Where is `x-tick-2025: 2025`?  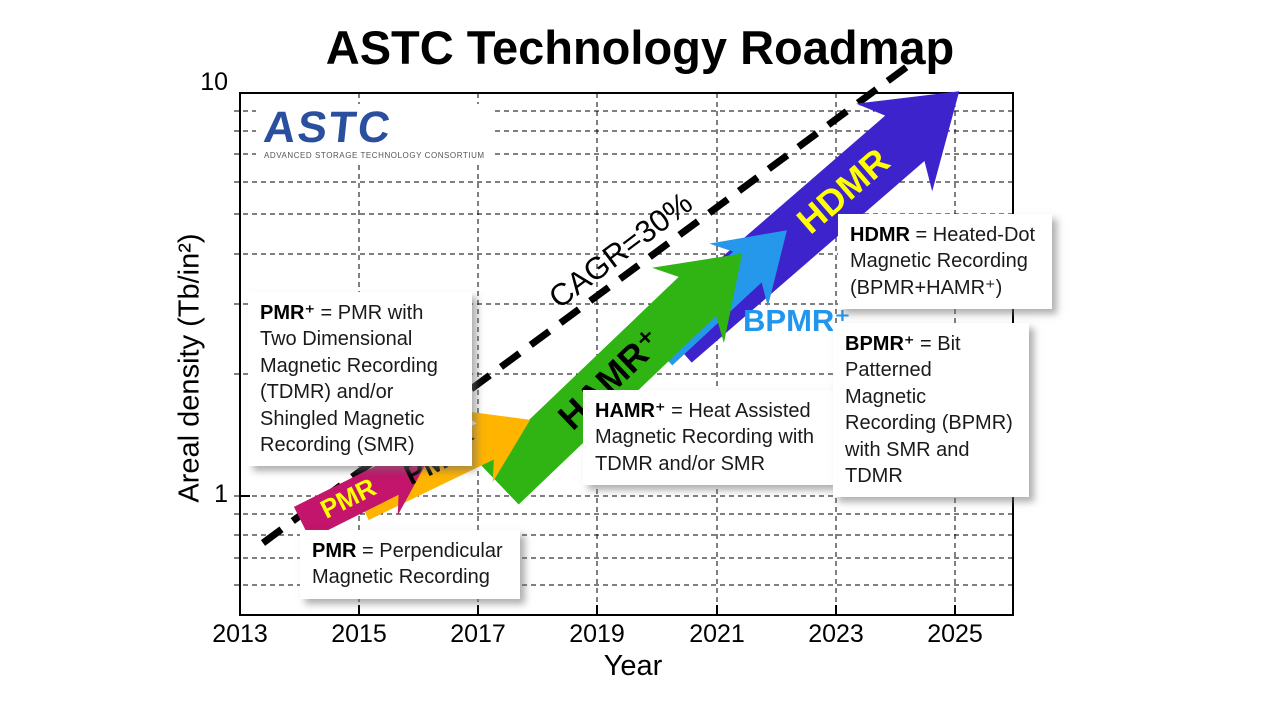 x-tick-2025: 2025 is located at coordinates (955, 634).